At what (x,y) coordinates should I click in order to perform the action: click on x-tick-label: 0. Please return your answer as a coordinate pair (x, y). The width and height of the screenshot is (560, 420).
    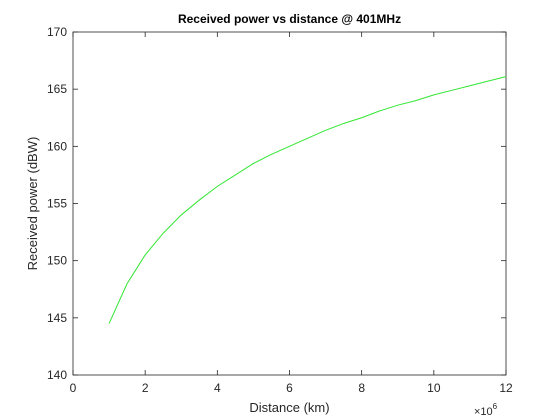
    Looking at the image, I should click on (73, 388).